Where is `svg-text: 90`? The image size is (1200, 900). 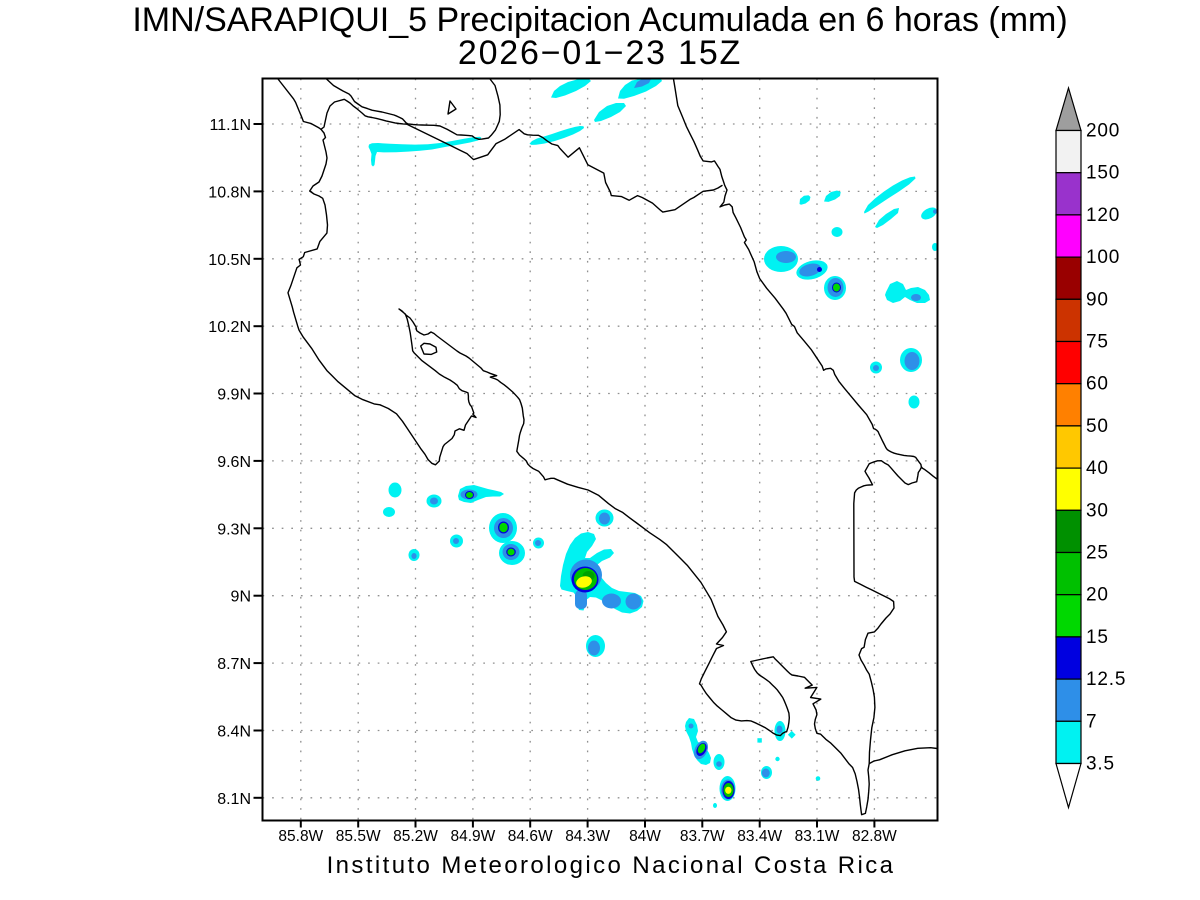
svg-text: 90 is located at coordinates (1097, 299).